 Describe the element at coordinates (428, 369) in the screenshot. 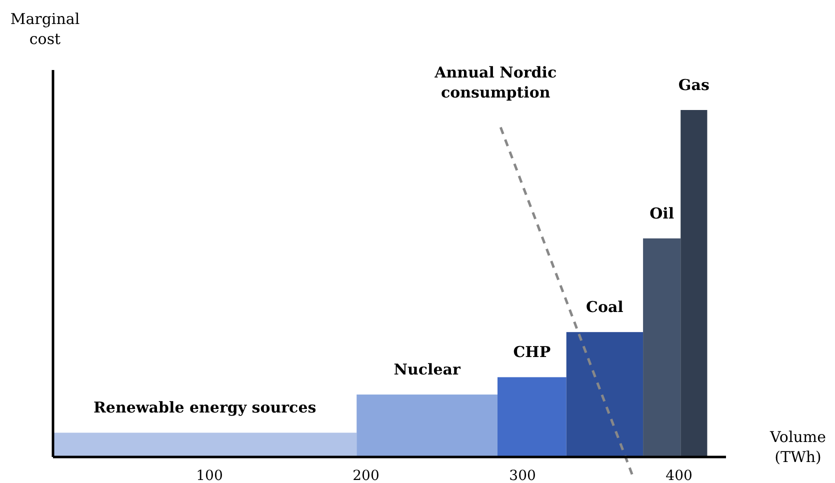

I see `annotation: Nuclear` at that location.